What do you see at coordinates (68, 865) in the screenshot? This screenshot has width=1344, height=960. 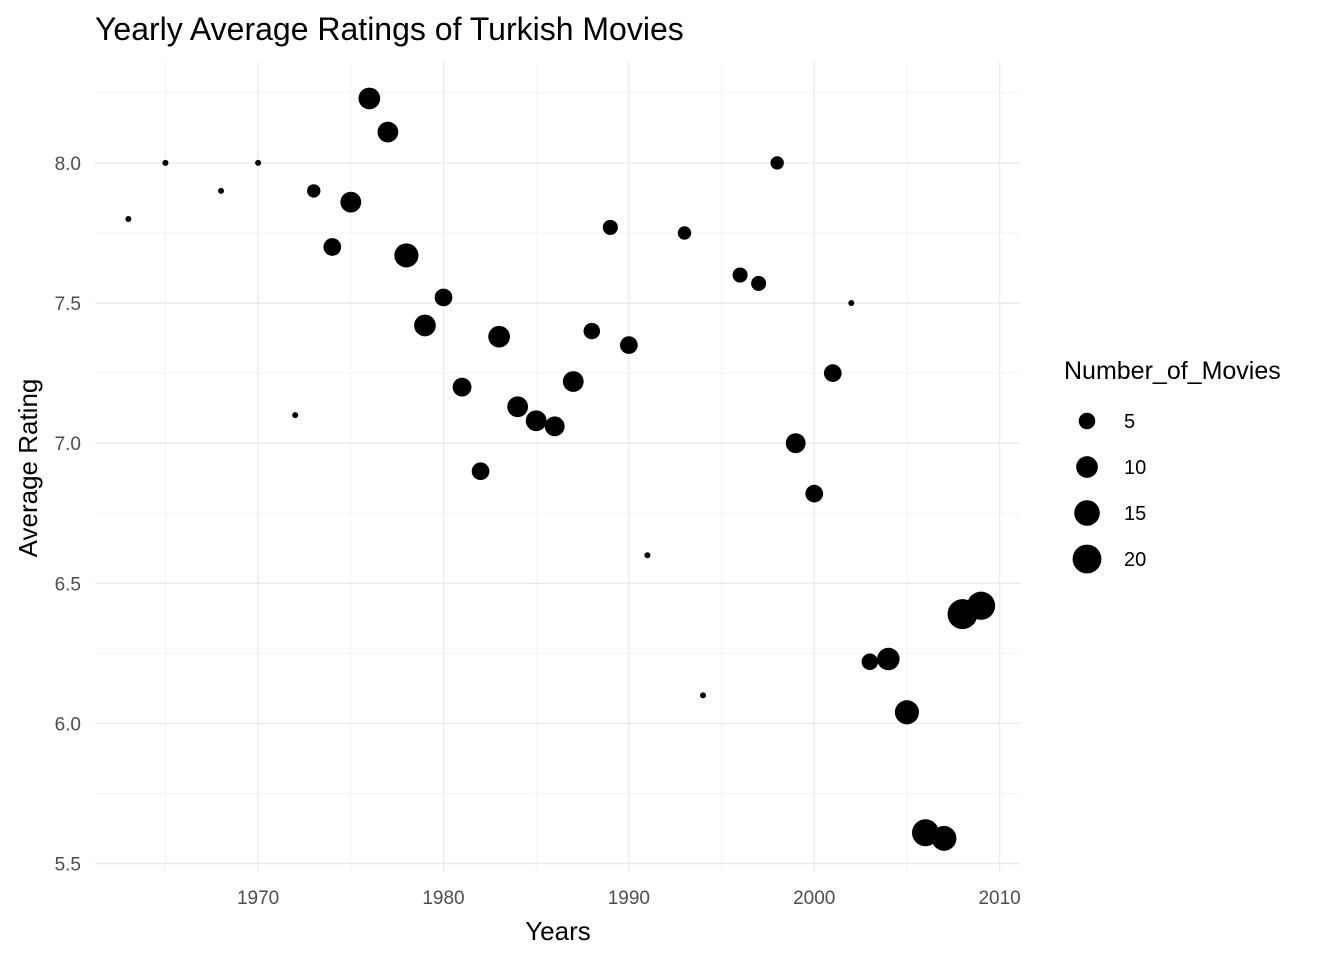 I see `y-tick-label: 5.5` at bounding box center [68, 865].